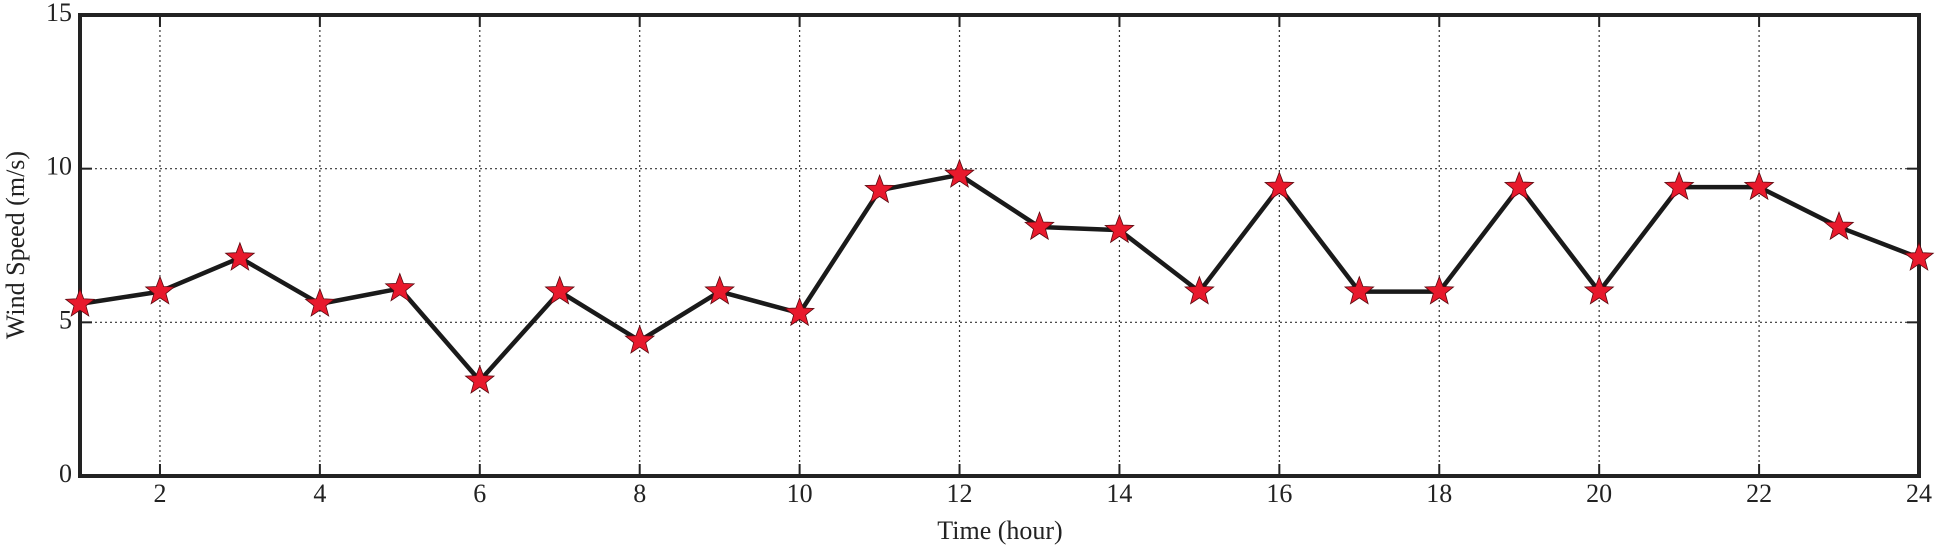 This screenshot has height=550, width=1935. I want to click on x-tick-label: 8, so click(639, 493).